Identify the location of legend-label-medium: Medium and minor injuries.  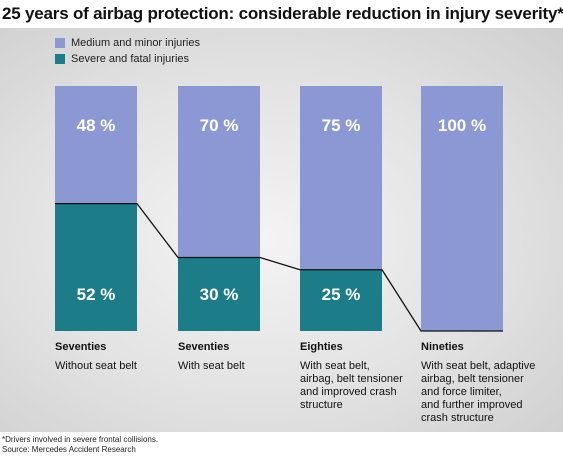
(135, 43).